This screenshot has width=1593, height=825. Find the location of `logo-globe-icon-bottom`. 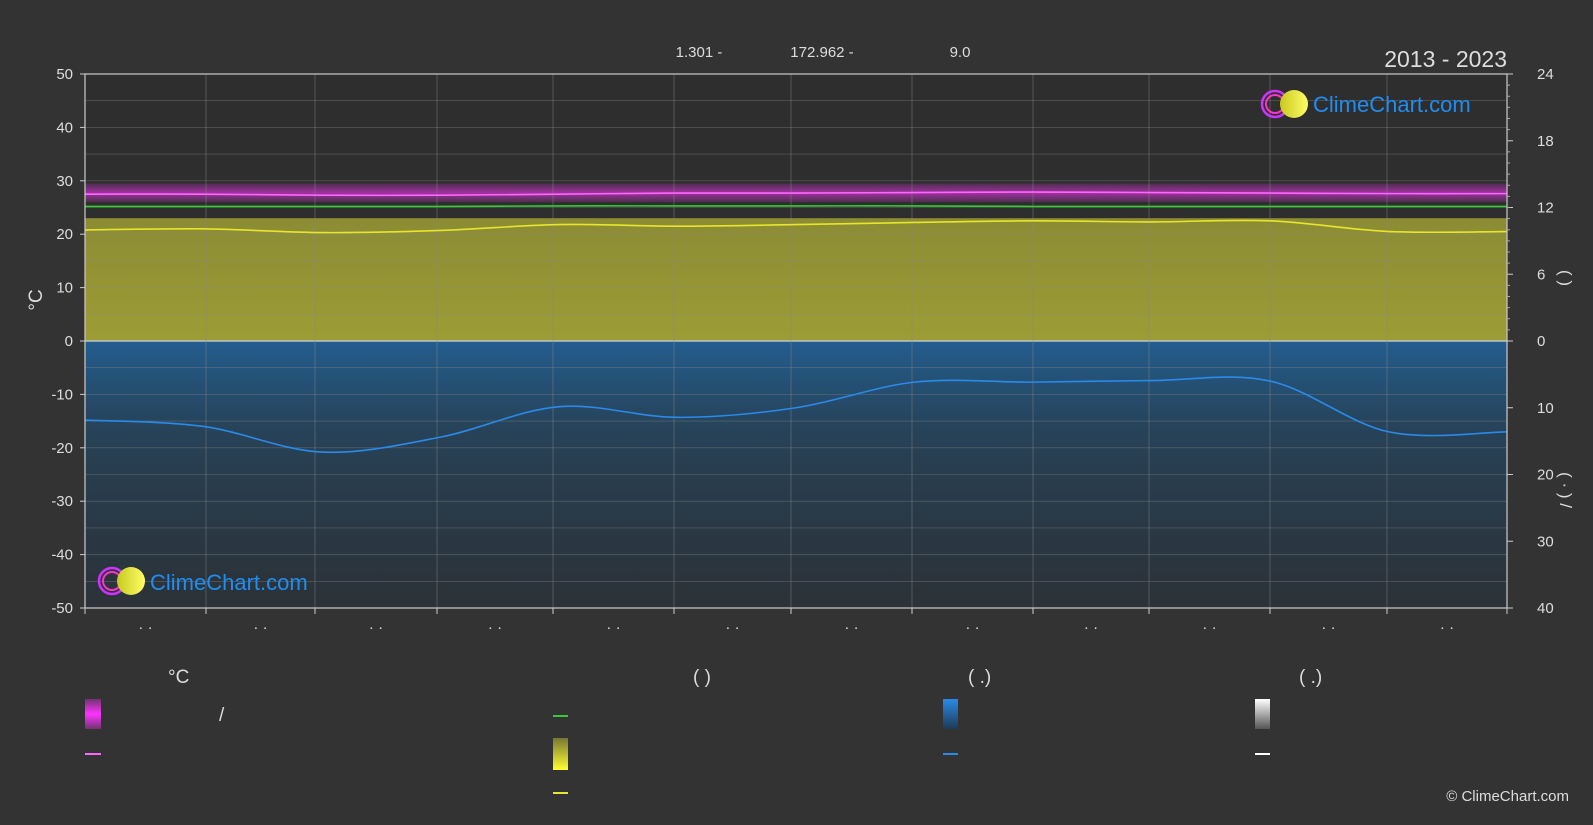

logo-globe-icon-bottom is located at coordinates (131, 581).